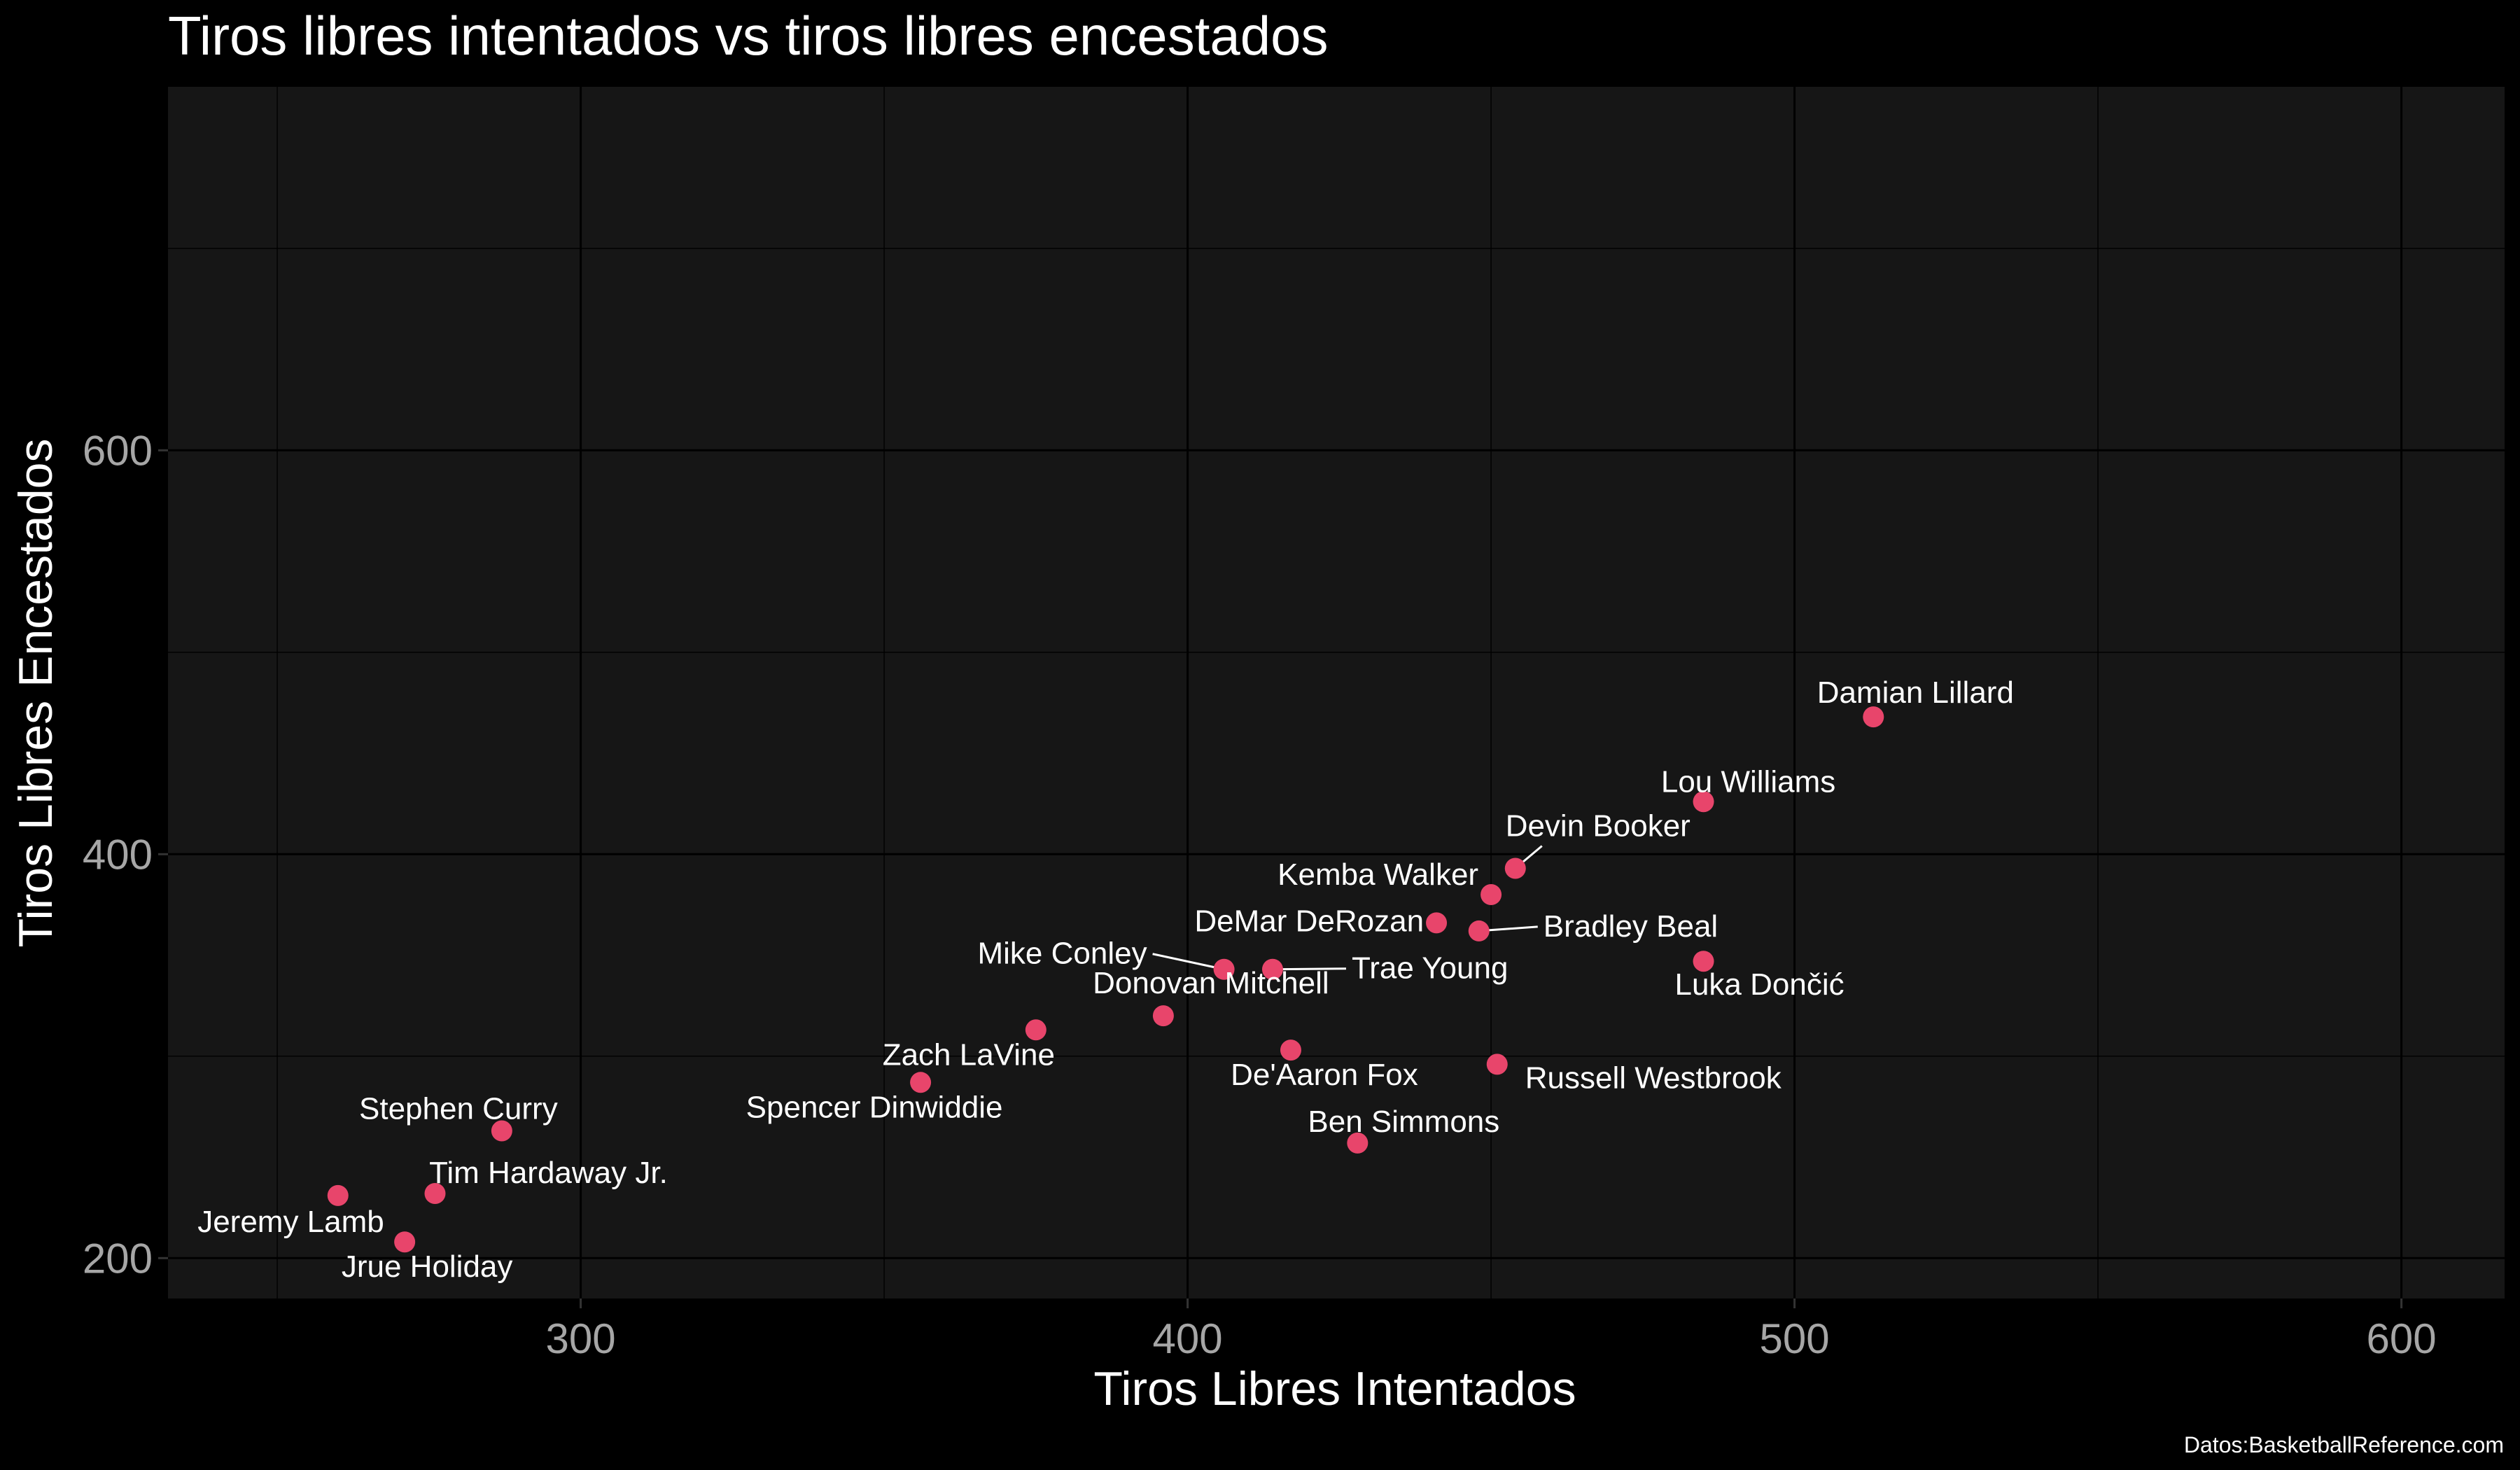 This screenshot has height=1470, width=2520. I want to click on x-tick-label: 500, so click(1795, 1338).